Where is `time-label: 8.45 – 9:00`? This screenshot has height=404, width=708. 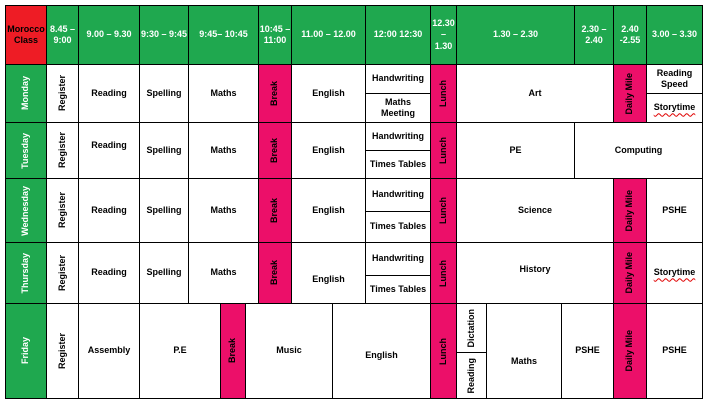
time-label: 8.45 – 9:00 is located at coordinates (62, 34).